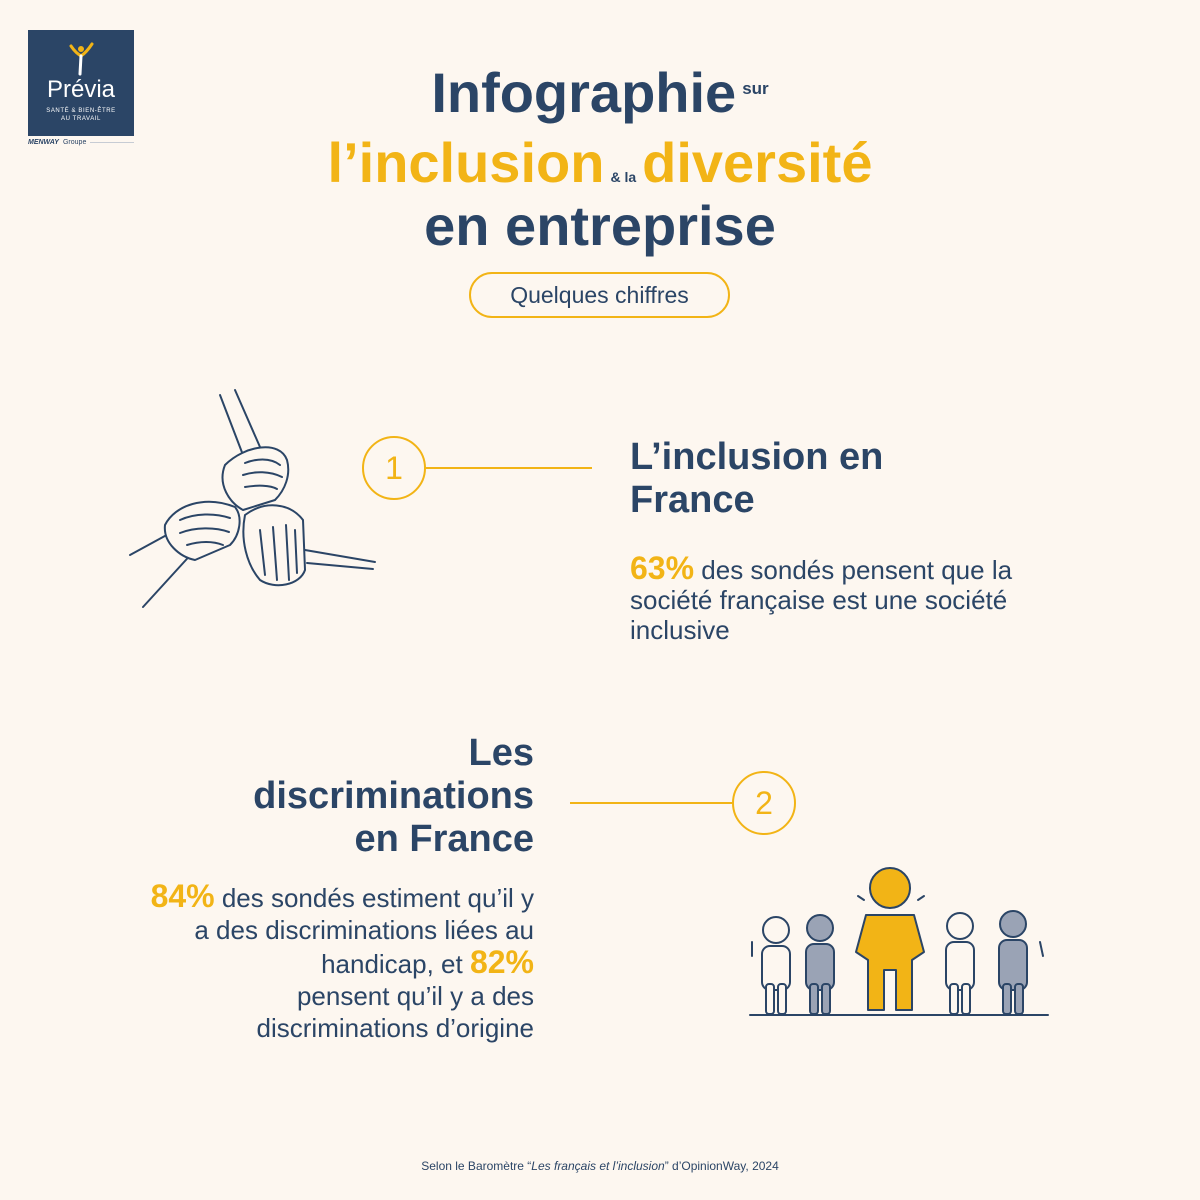 This screenshot has width=1200, height=1200. What do you see at coordinates (81, 111) in the screenshot?
I see `logo-tagline: SANTÉ & BIEN-ÊTRE` at bounding box center [81, 111].